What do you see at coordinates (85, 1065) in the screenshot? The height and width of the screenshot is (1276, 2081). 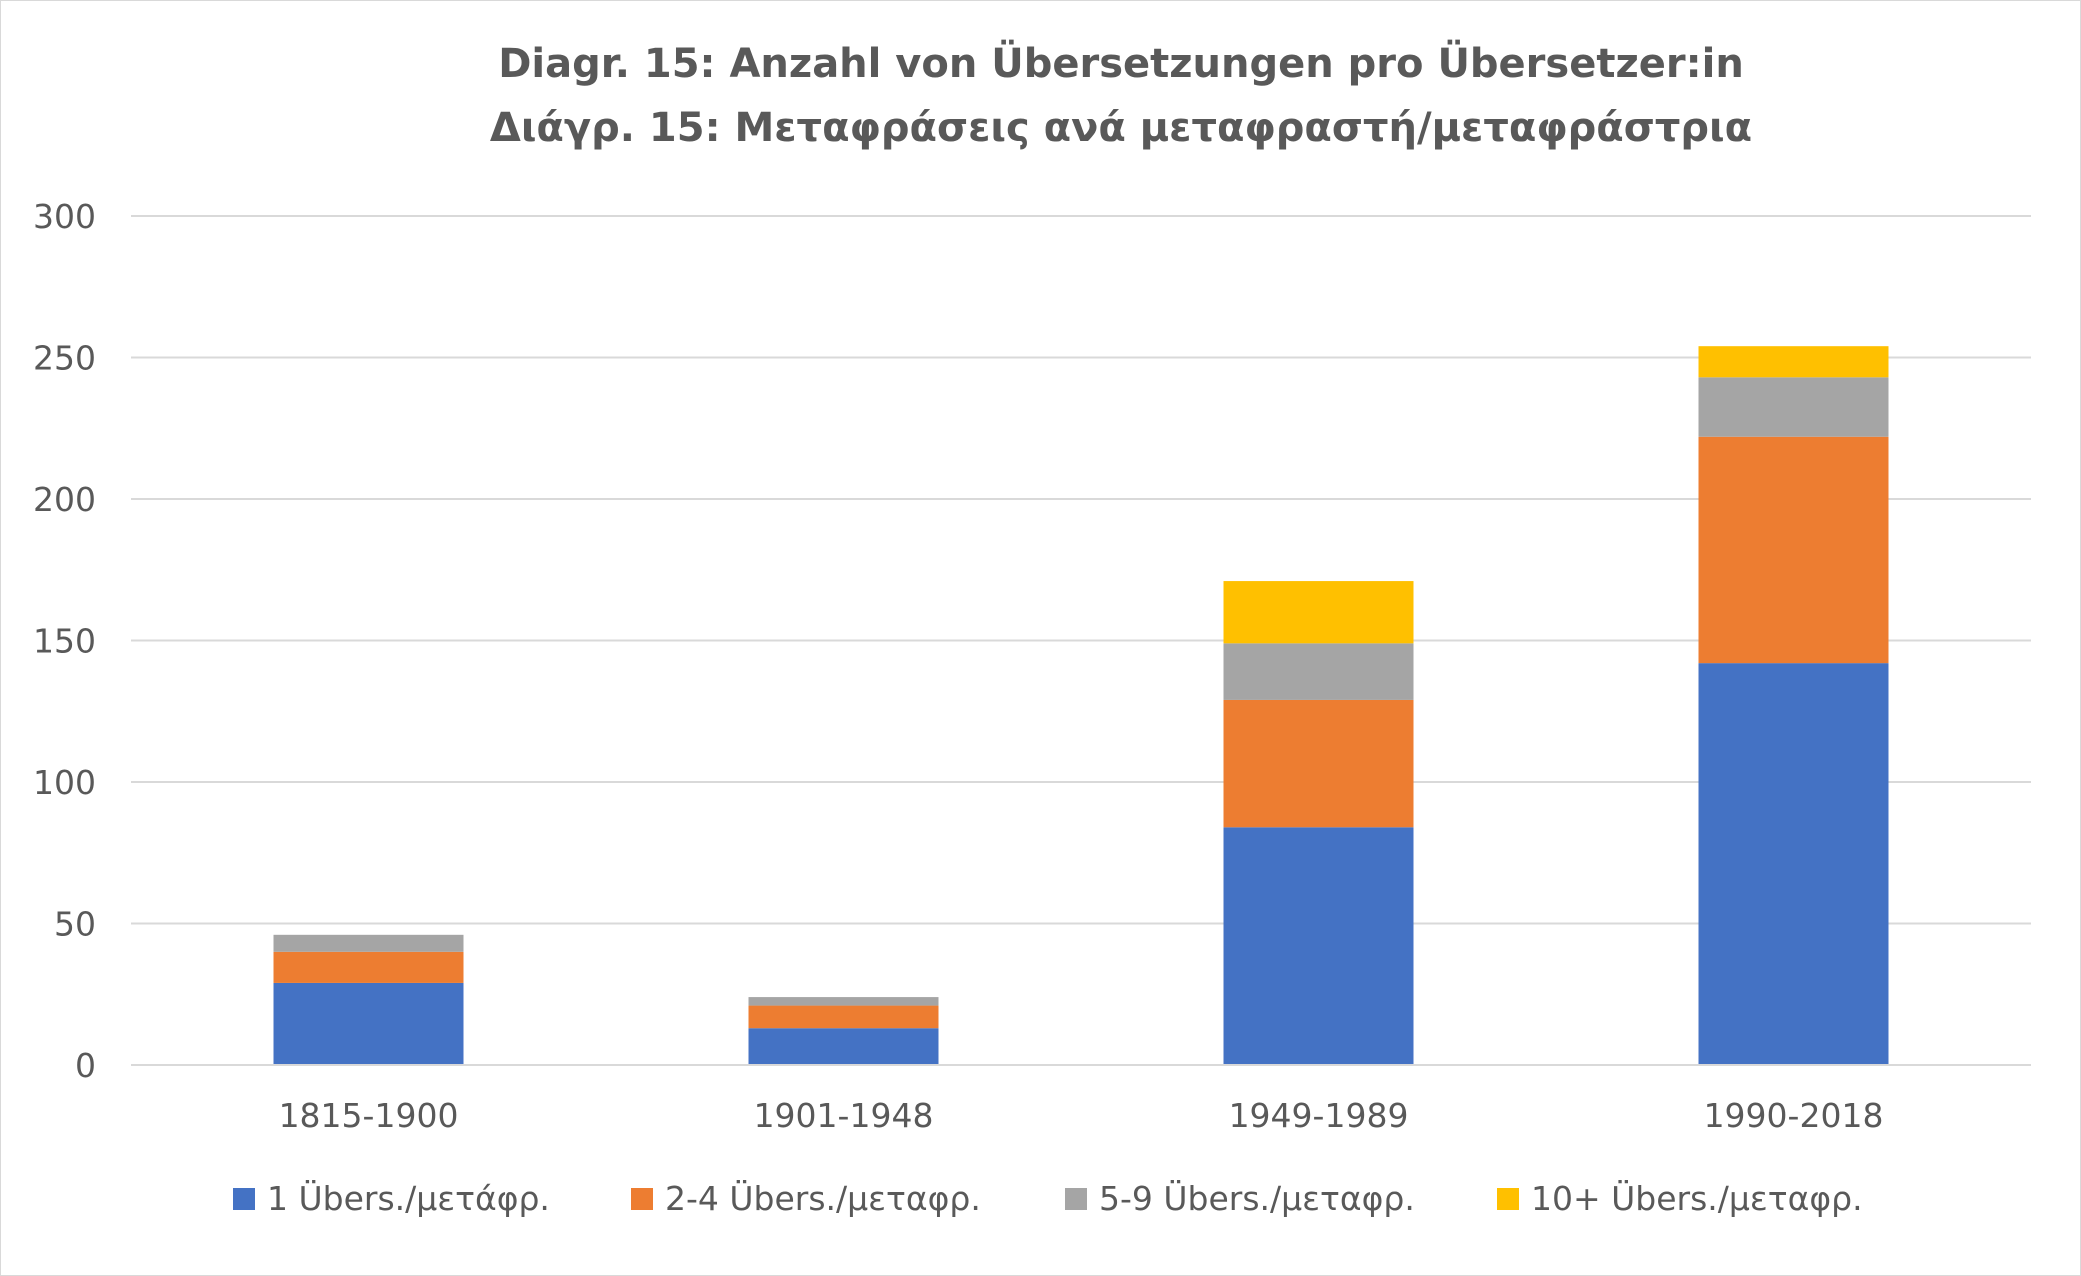 I see `y-tick-label: 0` at bounding box center [85, 1065].